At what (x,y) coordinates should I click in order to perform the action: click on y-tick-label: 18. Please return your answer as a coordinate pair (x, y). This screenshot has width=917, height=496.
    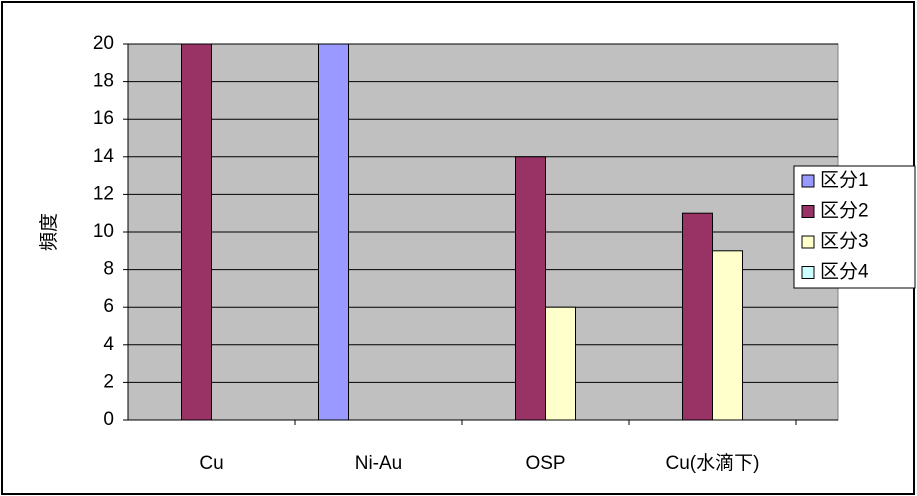
    Looking at the image, I should click on (103, 81).